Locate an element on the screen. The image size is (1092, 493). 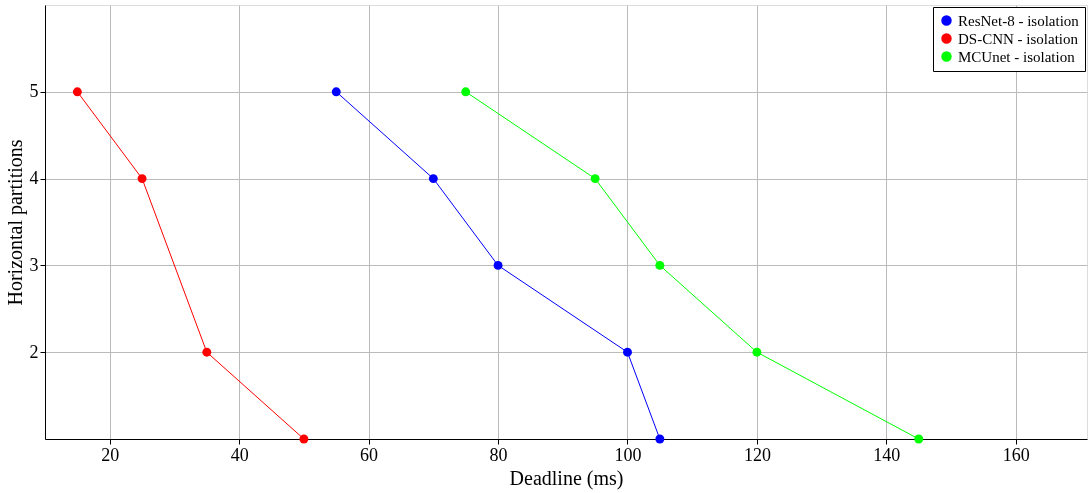
x-tick-label: 40 is located at coordinates (239, 454).